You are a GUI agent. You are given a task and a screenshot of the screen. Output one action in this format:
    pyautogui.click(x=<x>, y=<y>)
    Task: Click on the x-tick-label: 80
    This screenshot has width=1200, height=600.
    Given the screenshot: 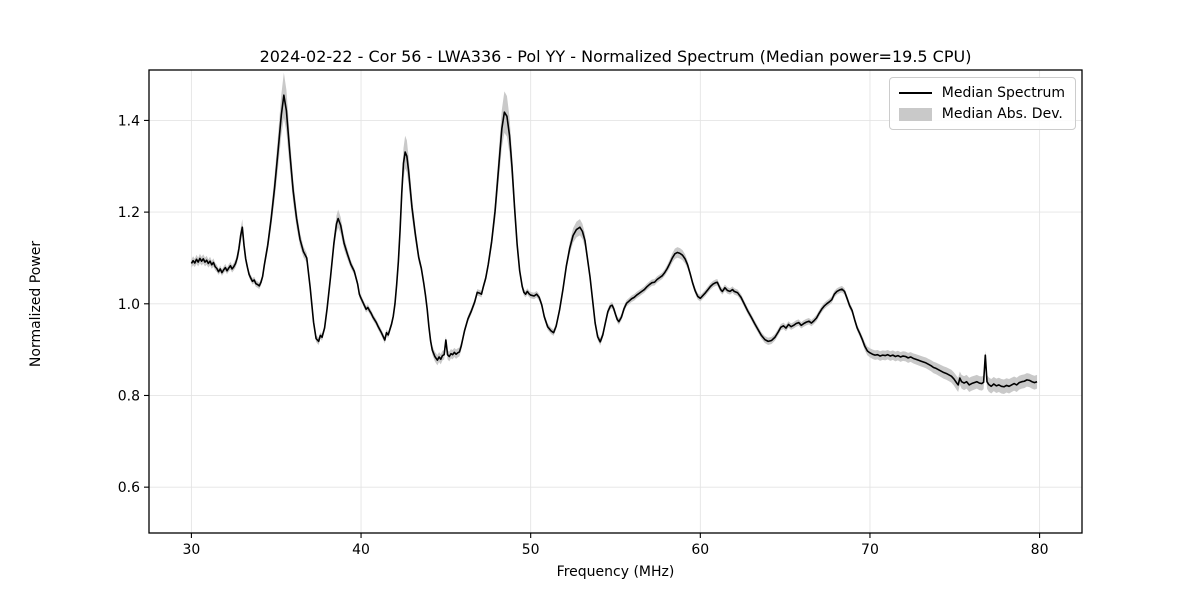 What is the action you would take?
    pyautogui.click(x=1040, y=550)
    